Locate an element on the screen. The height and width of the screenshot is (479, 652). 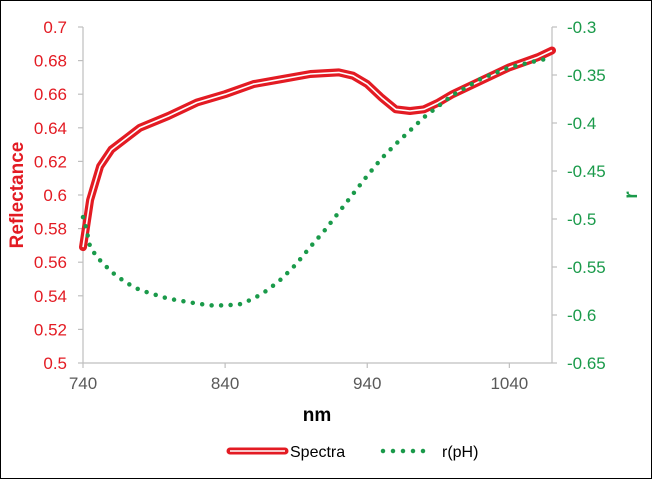
y-left-tick-label: 0.56 is located at coordinates (50, 262).